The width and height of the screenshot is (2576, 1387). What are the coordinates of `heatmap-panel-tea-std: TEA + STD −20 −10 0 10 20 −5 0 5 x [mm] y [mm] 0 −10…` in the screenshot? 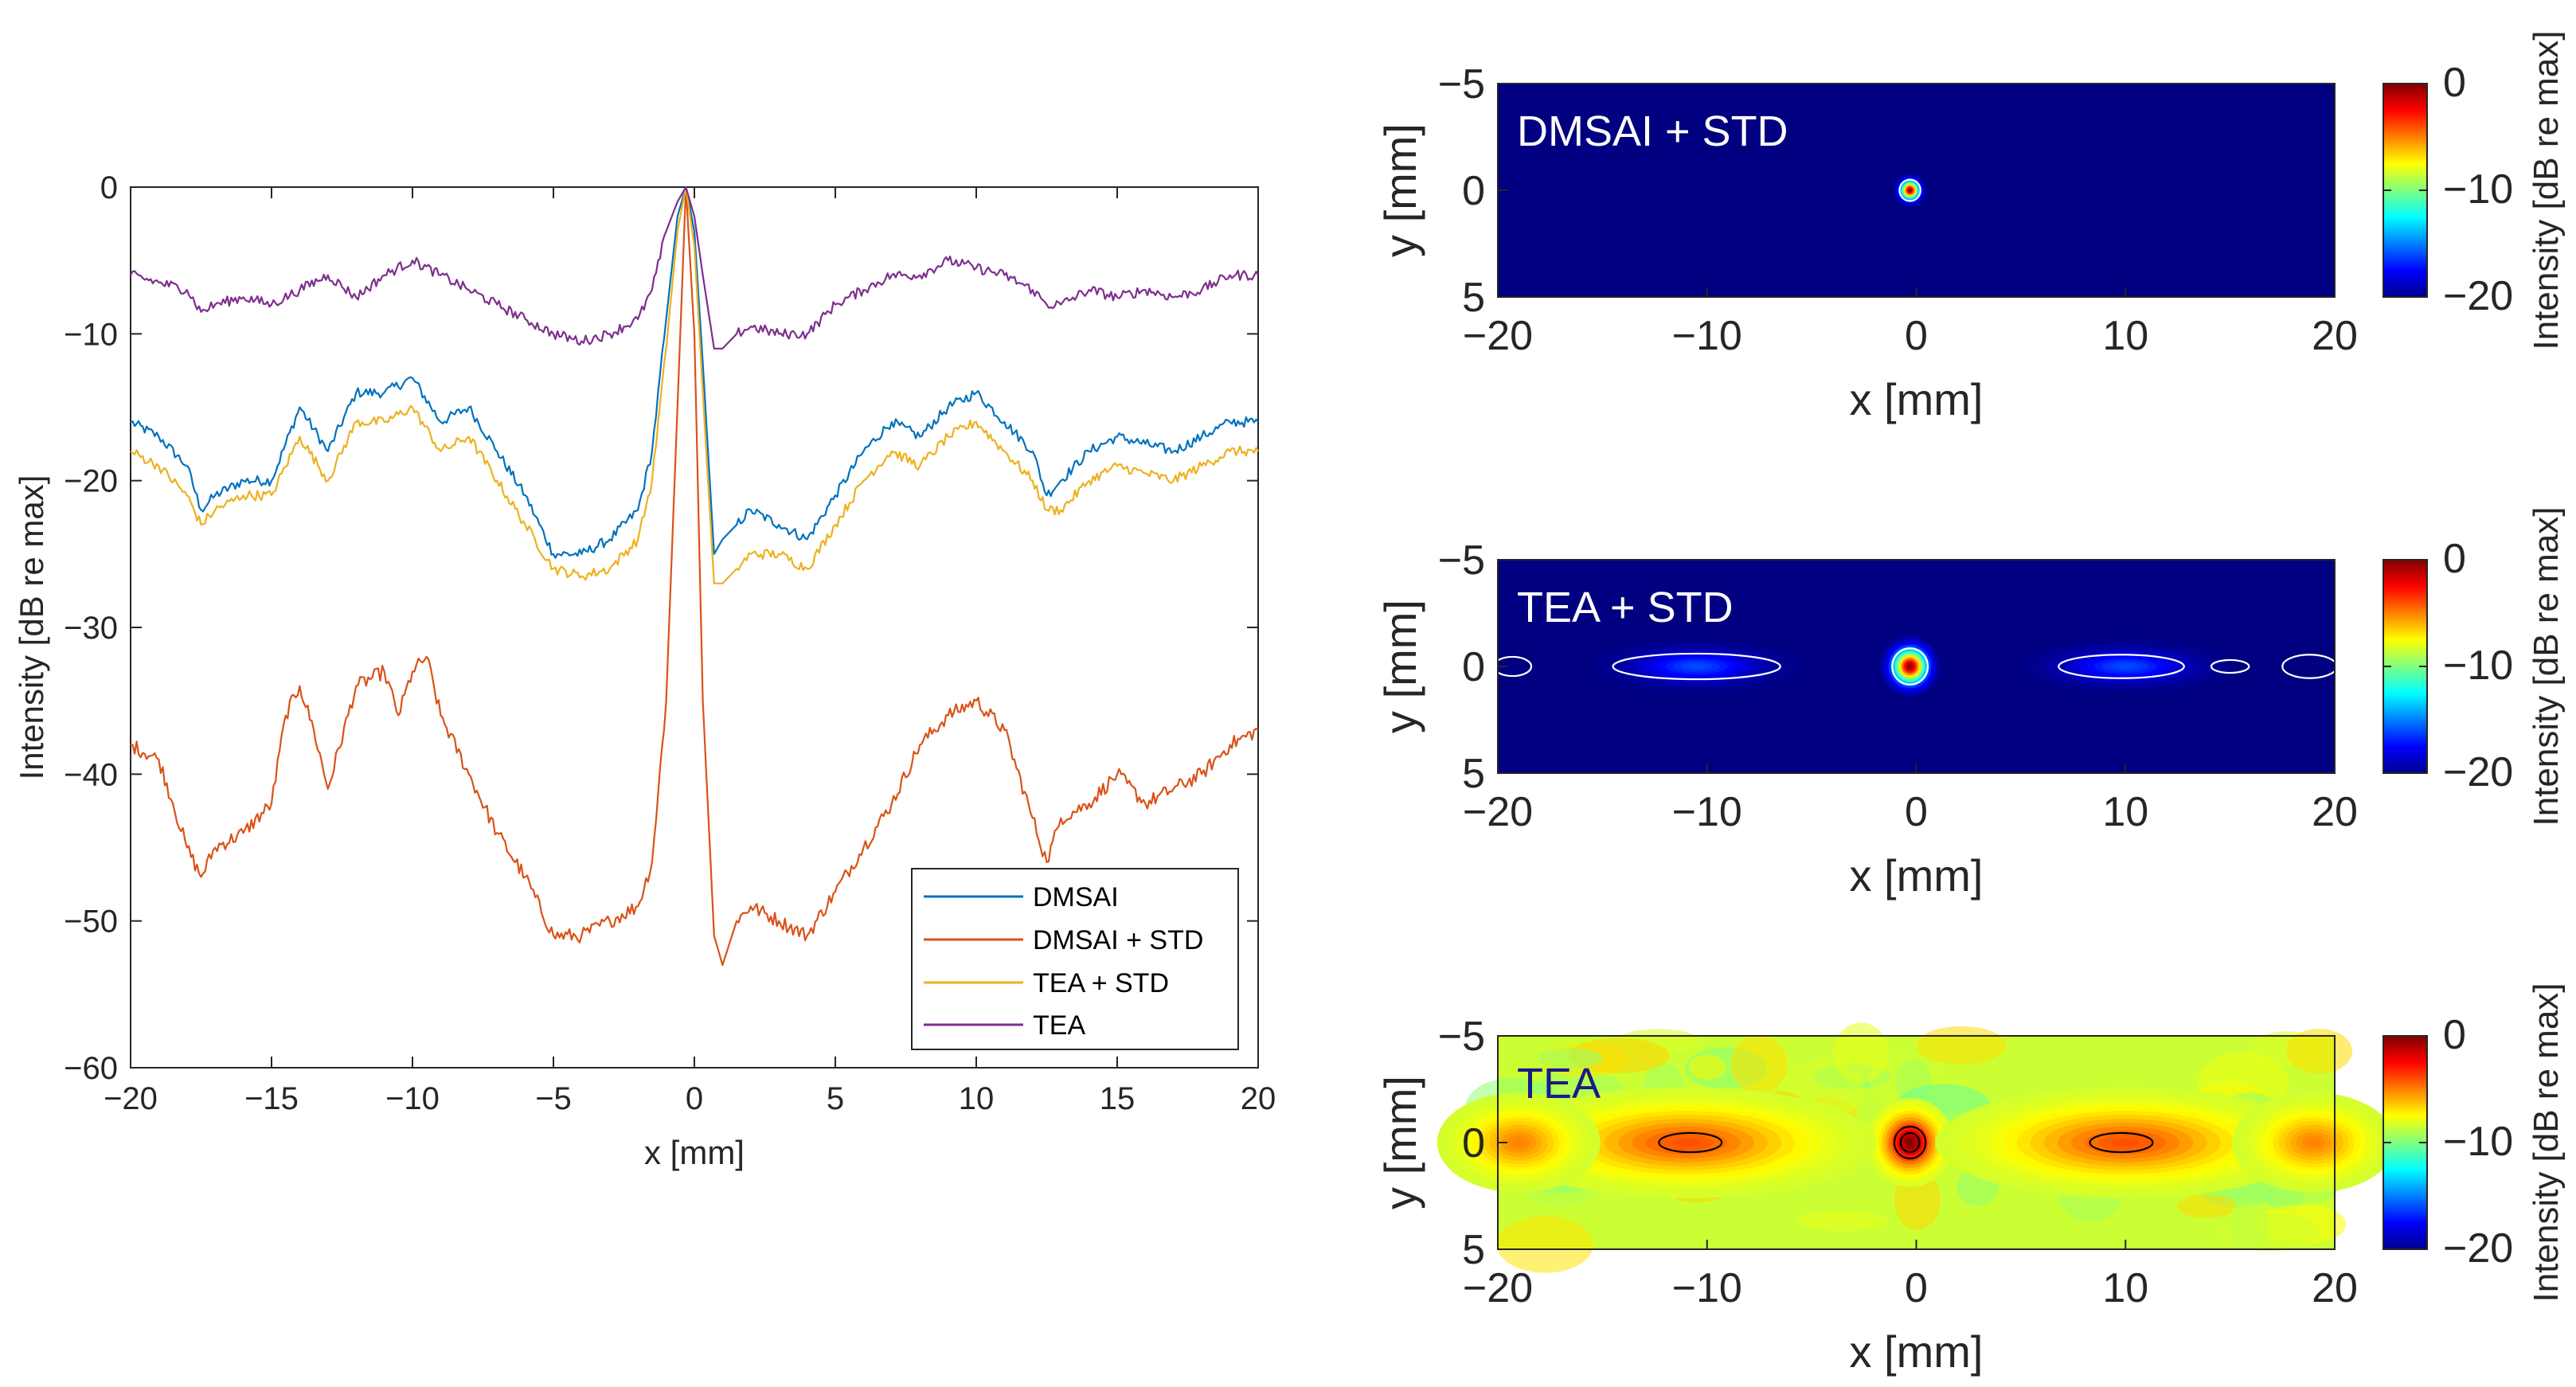 It's located at (1970, 703).